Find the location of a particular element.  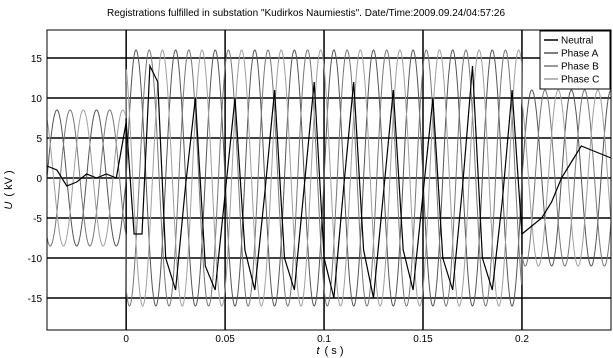

x-axis-label: t( s ) is located at coordinates (329, 351).